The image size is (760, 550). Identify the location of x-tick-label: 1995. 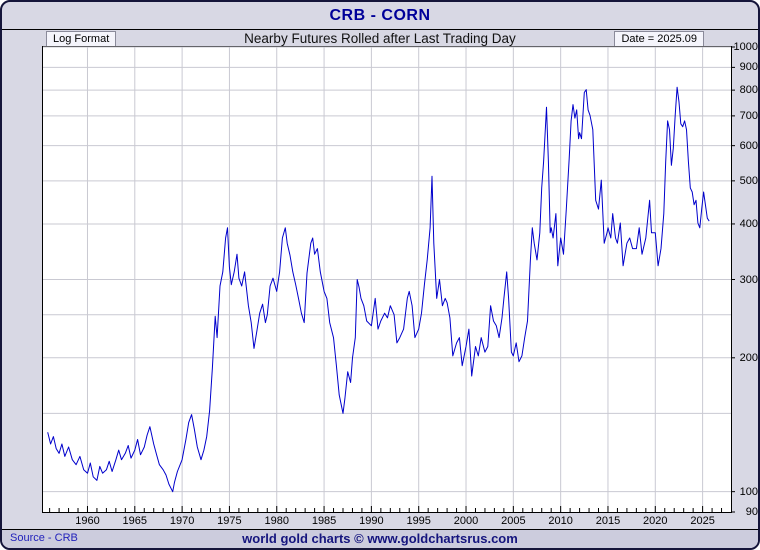
(418, 521).